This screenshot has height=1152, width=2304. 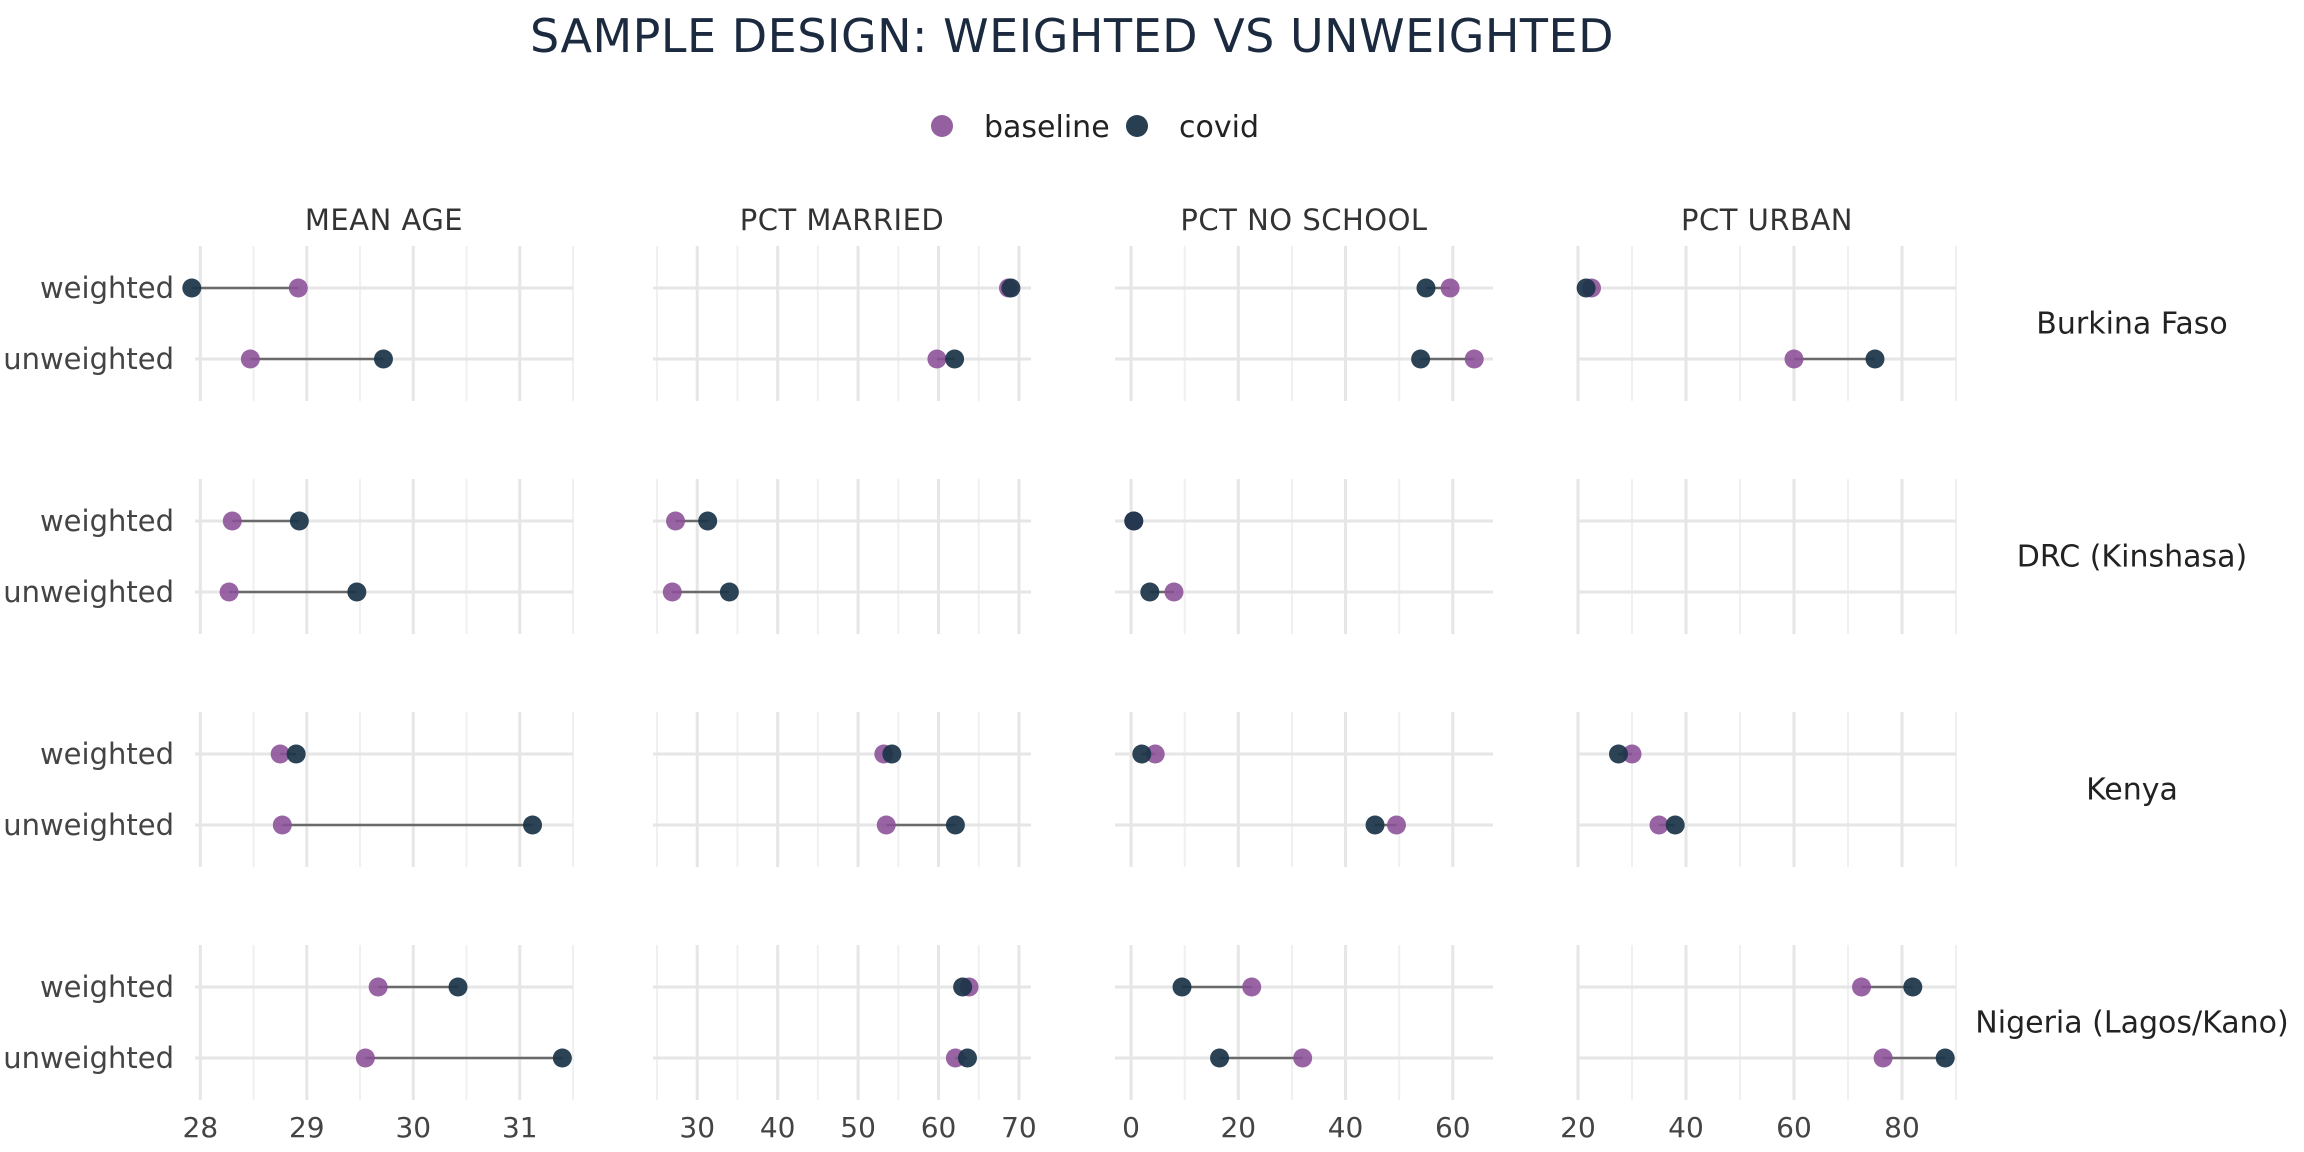 What do you see at coordinates (520, 1127) in the screenshot?
I see `x-tick-label: 31` at bounding box center [520, 1127].